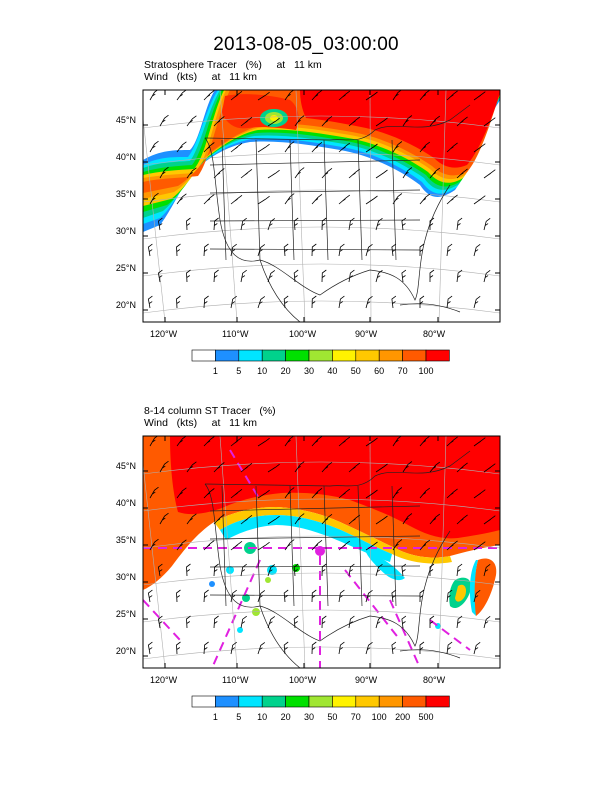  I want to click on bottom-lat-label-25: 25°N, so click(125, 614).